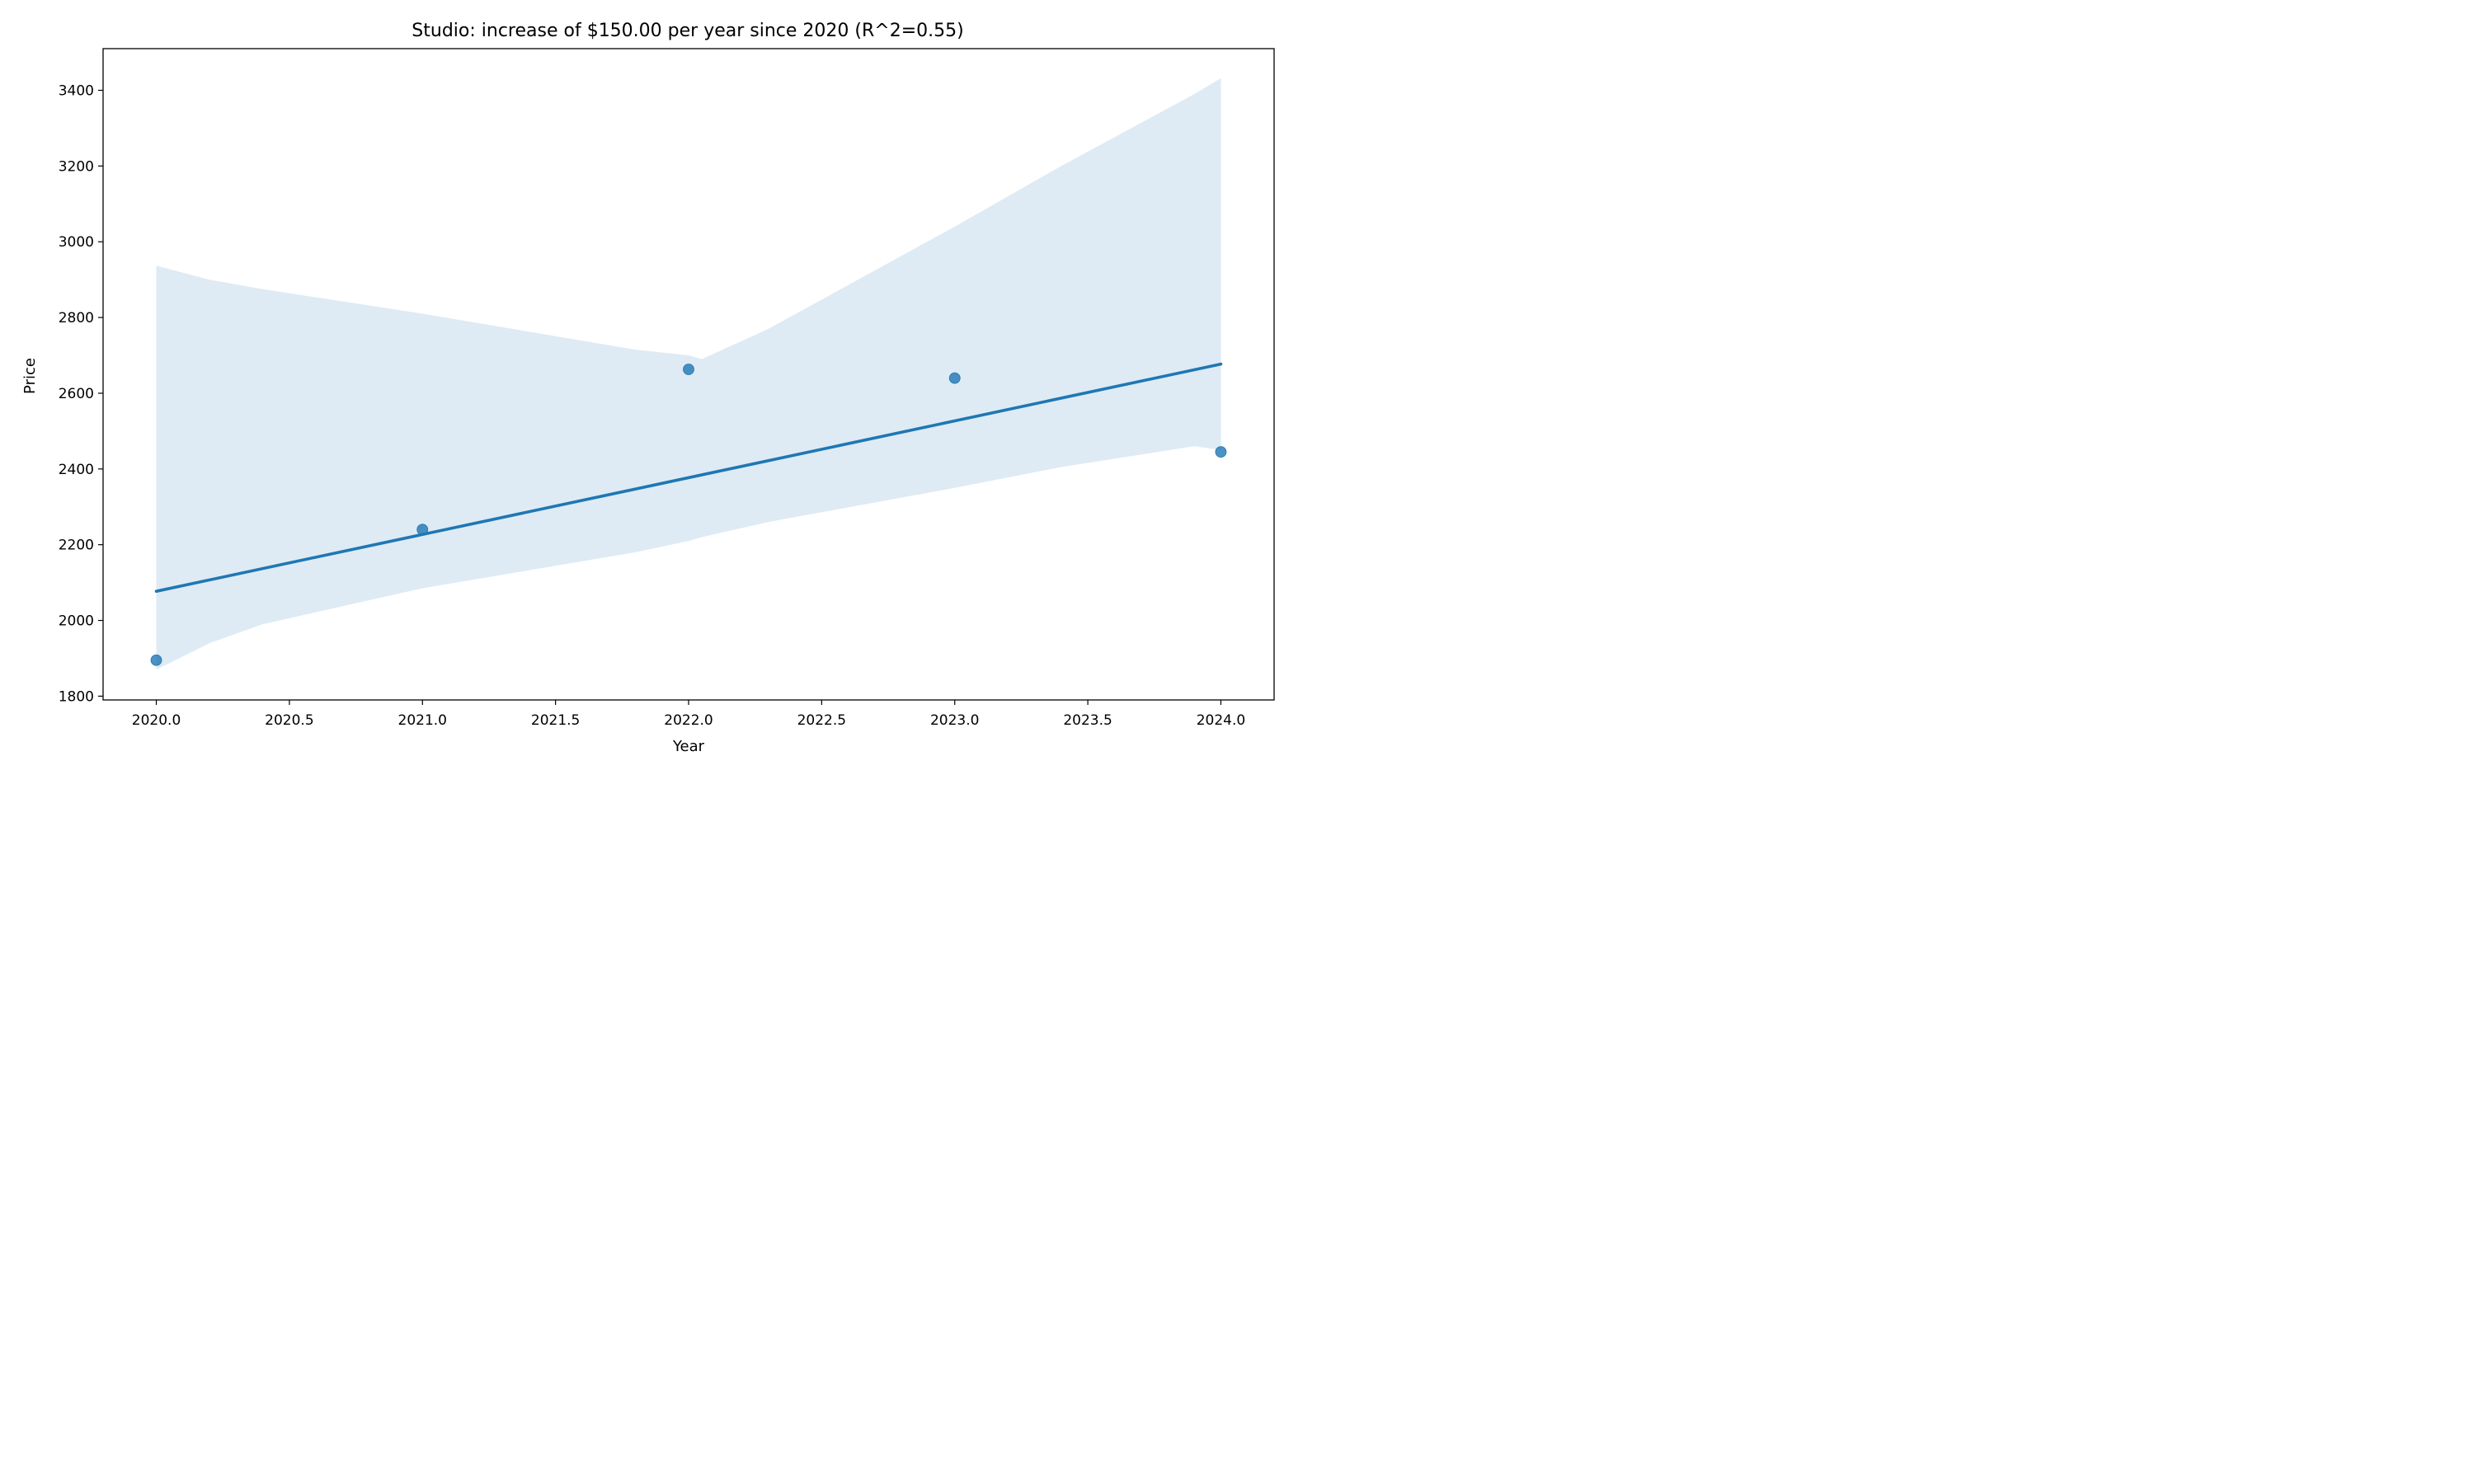  What do you see at coordinates (30, 376) in the screenshot?
I see `y-axis-label: Price` at bounding box center [30, 376].